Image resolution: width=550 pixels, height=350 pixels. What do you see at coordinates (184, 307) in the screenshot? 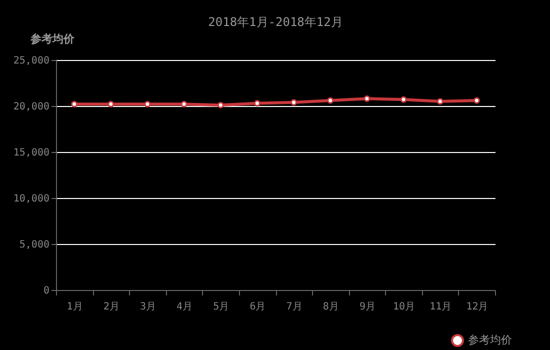
I see `x-tick-label: 4月` at bounding box center [184, 307].